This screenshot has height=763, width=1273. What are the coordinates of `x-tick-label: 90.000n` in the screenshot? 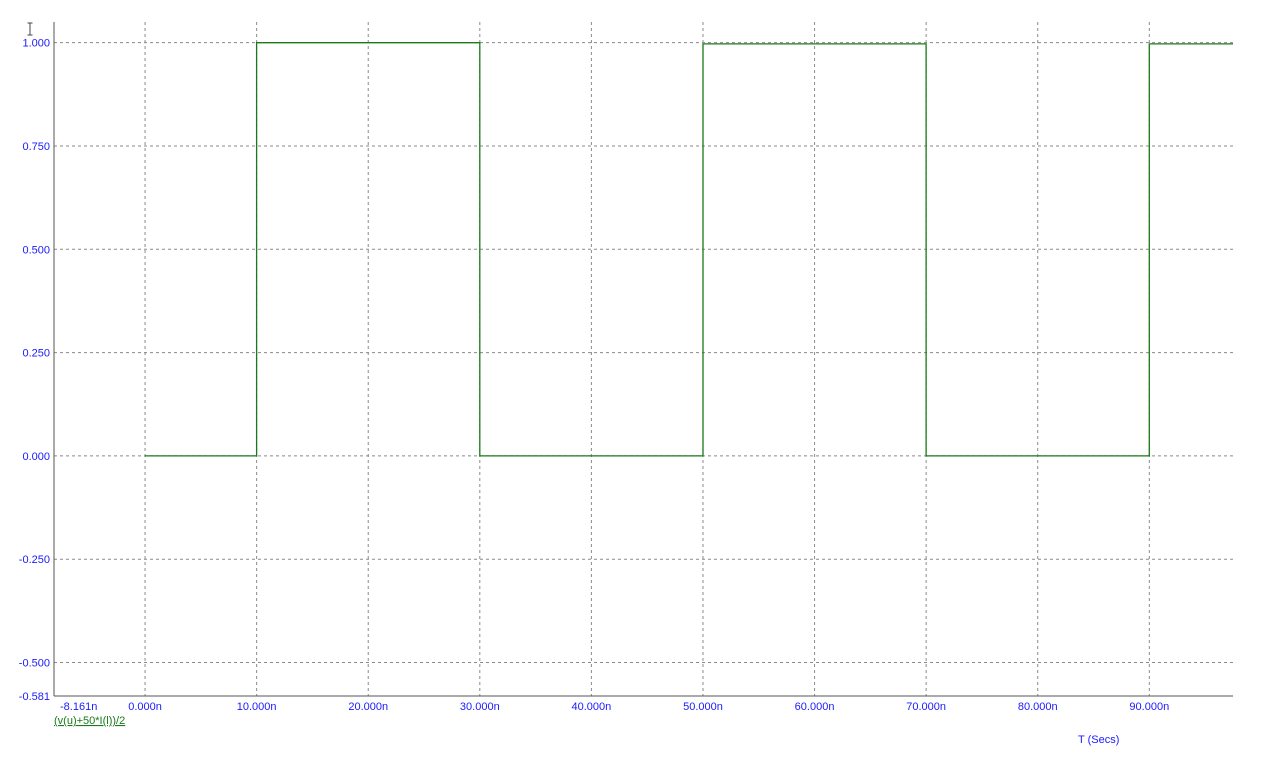 It's located at (1149, 707).